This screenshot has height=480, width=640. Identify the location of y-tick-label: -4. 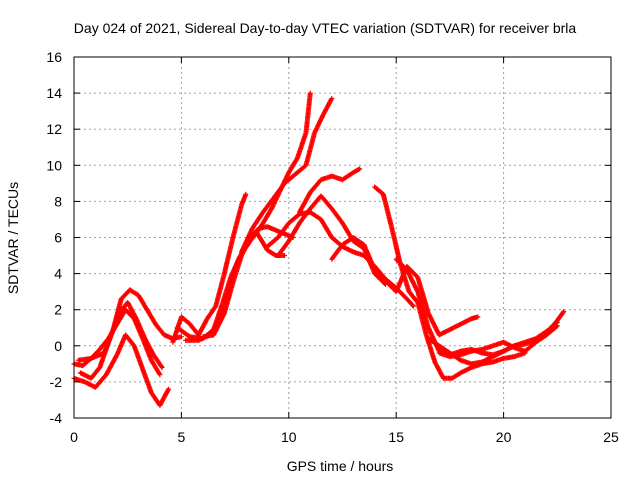
(56, 418).